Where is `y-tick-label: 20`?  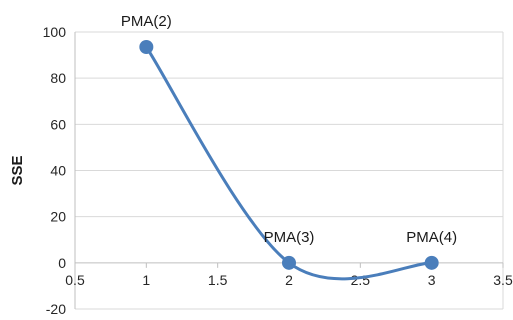
y-tick-label: 20 is located at coordinates (58, 217).